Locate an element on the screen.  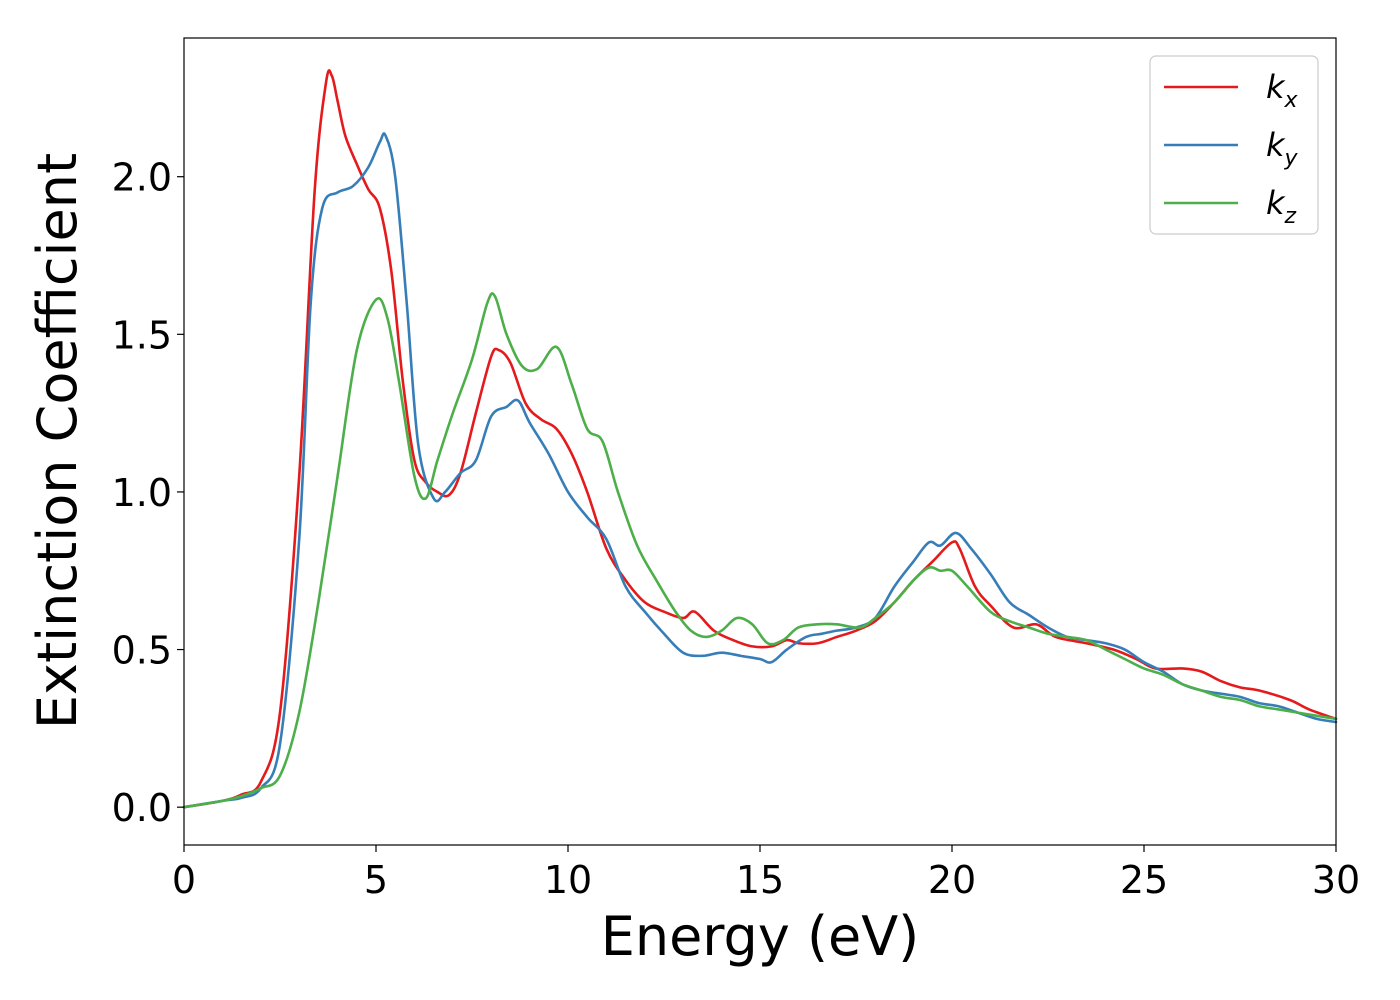
x-tick-label: 10 is located at coordinates (568, 880).